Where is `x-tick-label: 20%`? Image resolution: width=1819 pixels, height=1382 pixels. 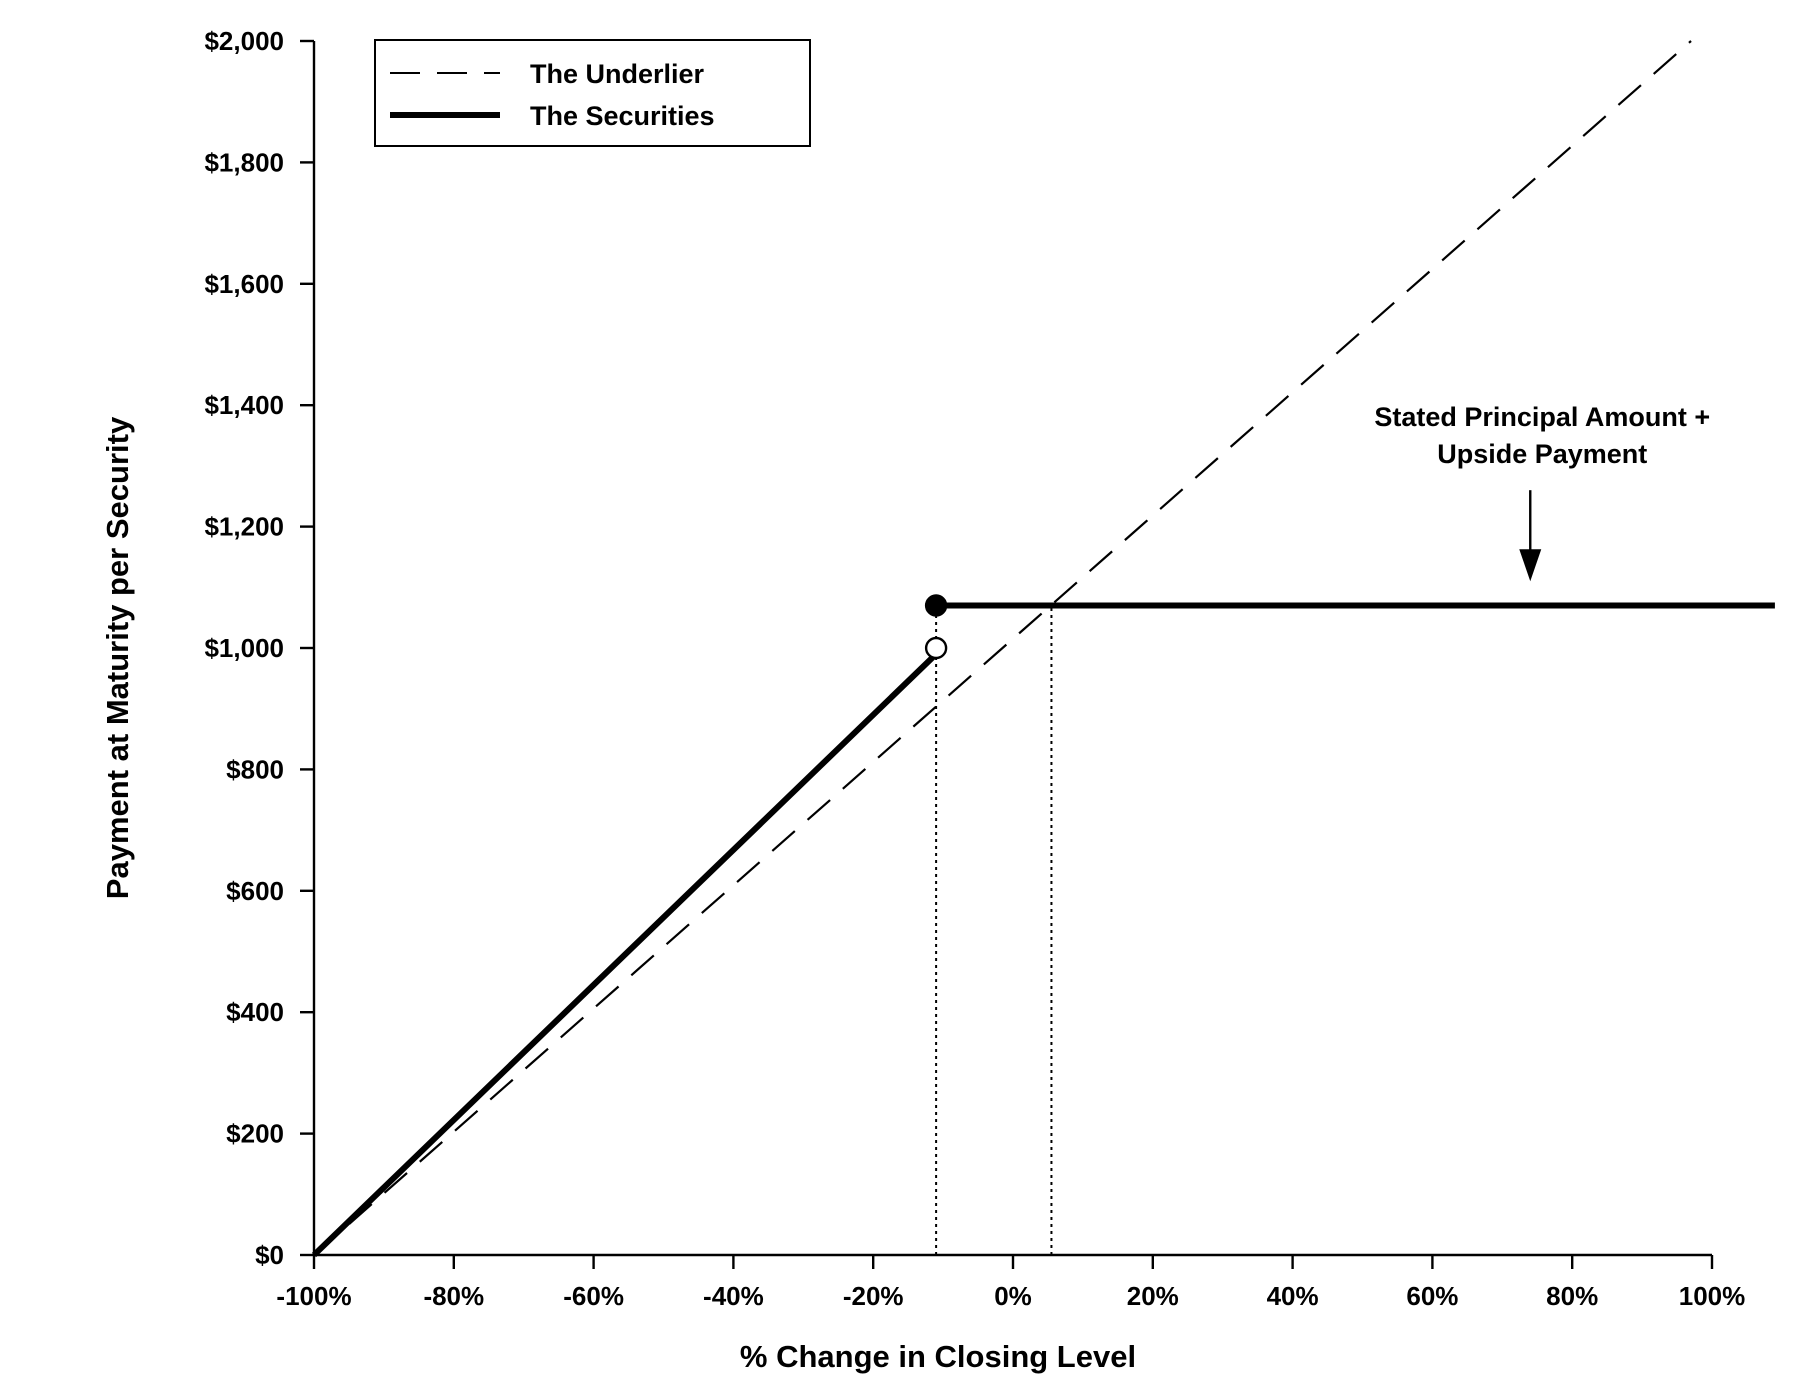
x-tick-label: 20% is located at coordinates (1153, 1296).